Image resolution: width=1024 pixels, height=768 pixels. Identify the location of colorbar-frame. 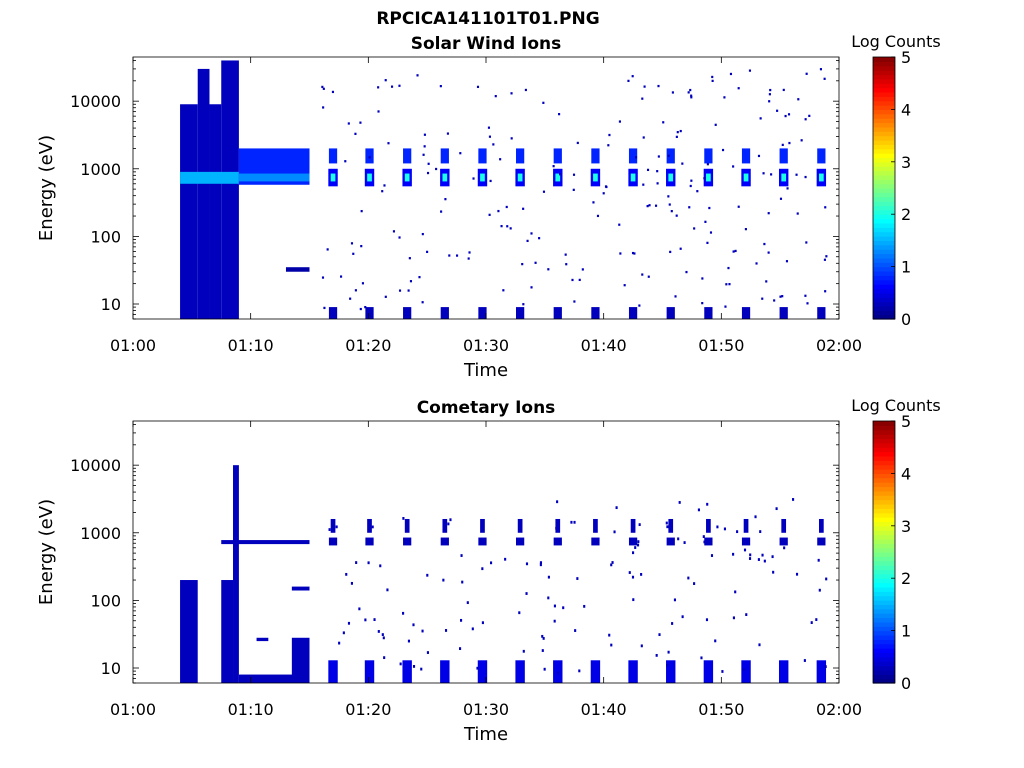
(884, 188).